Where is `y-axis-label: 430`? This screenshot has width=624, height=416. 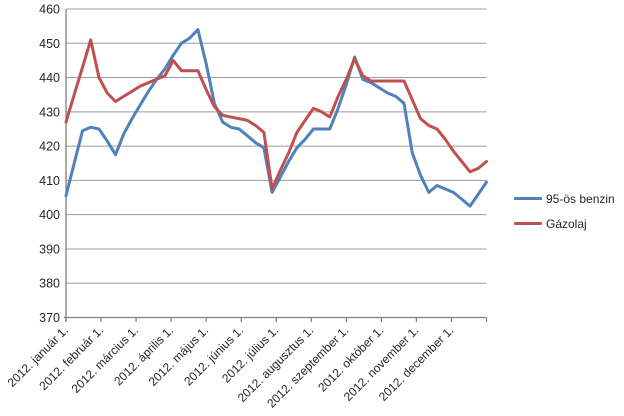
y-axis-label: 430 is located at coordinates (49, 112).